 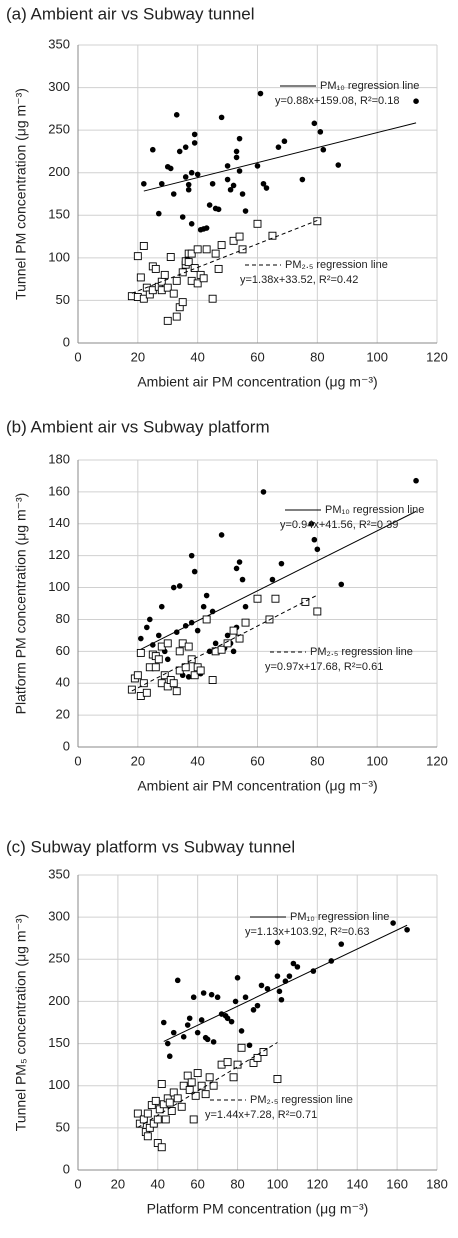 I want to click on x-tick-label: 160, so click(x=397, y=1183).